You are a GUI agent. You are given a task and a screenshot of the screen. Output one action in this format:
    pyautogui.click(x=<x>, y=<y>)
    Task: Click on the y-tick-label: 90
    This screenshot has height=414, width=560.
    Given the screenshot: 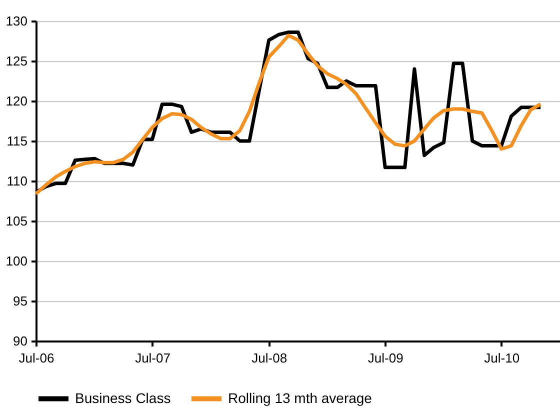 What is the action you would take?
    pyautogui.click(x=20, y=341)
    